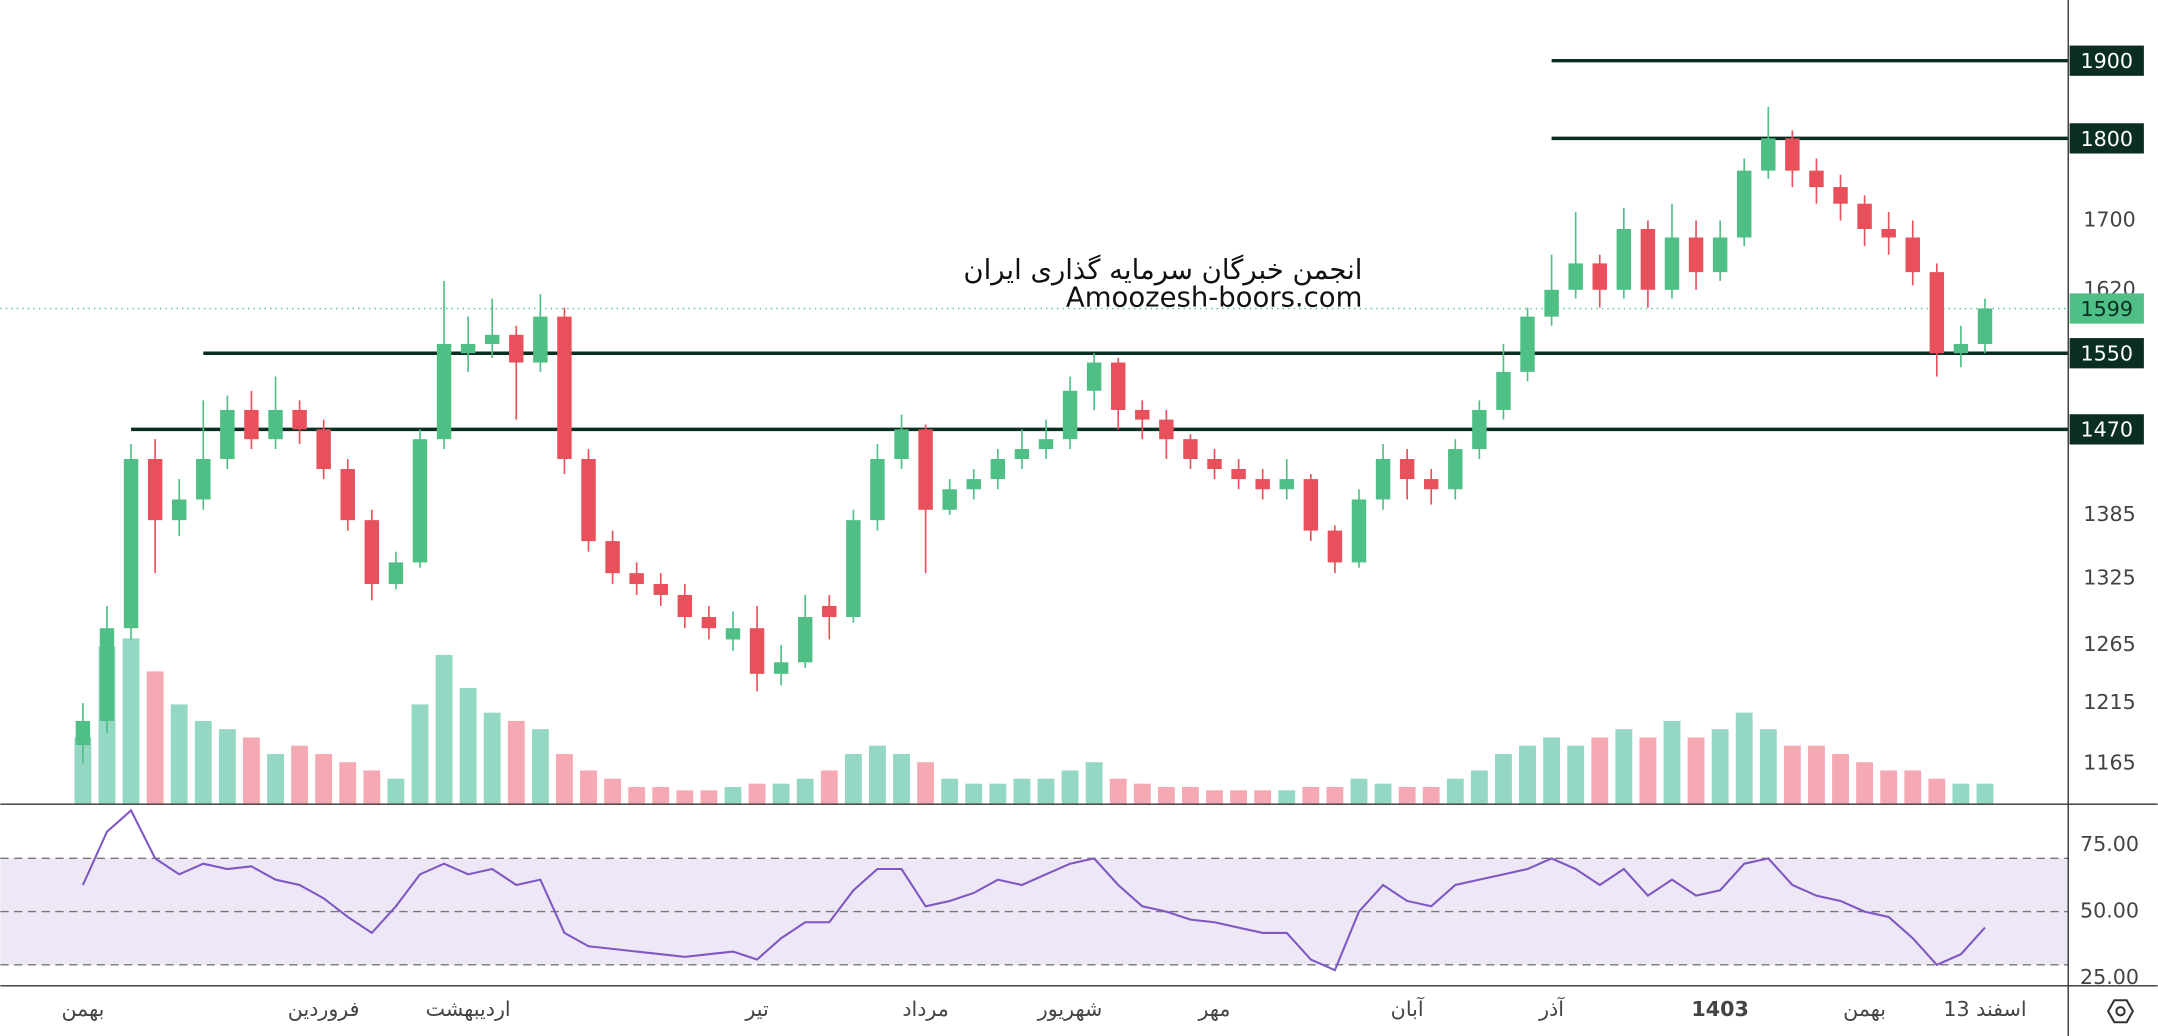  Describe the element at coordinates (2109, 644) in the screenshot. I see `y-tick-label: 1265` at that location.